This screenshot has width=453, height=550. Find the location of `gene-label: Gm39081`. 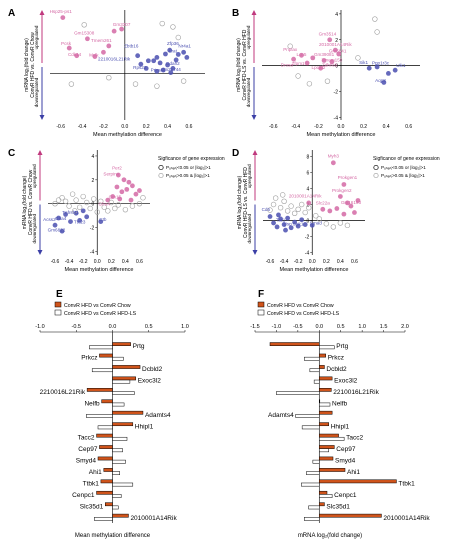

gene-label: Gm39081 is located at coordinates (324, 54).